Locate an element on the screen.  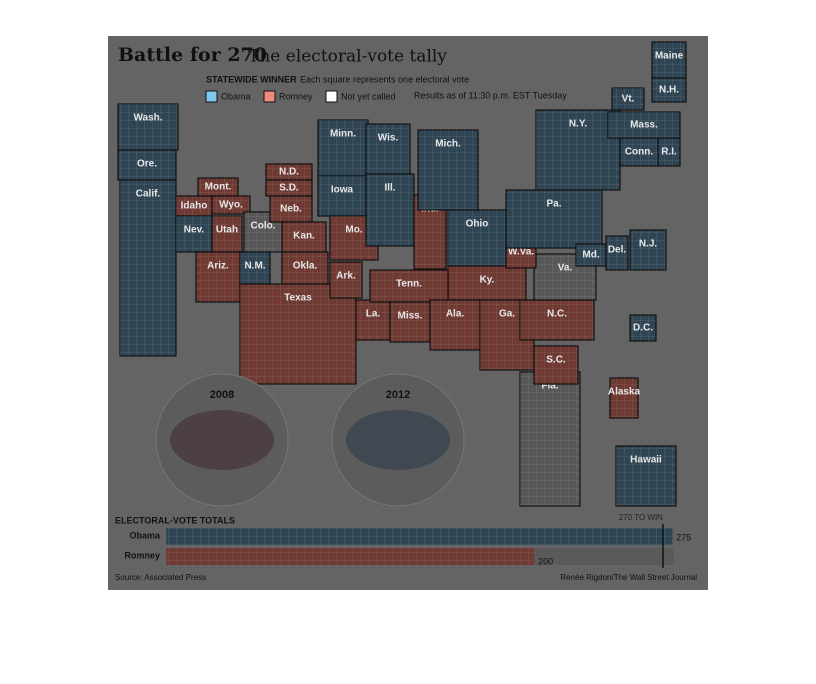
state-label: Okla. is located at coordinates (305, 266).